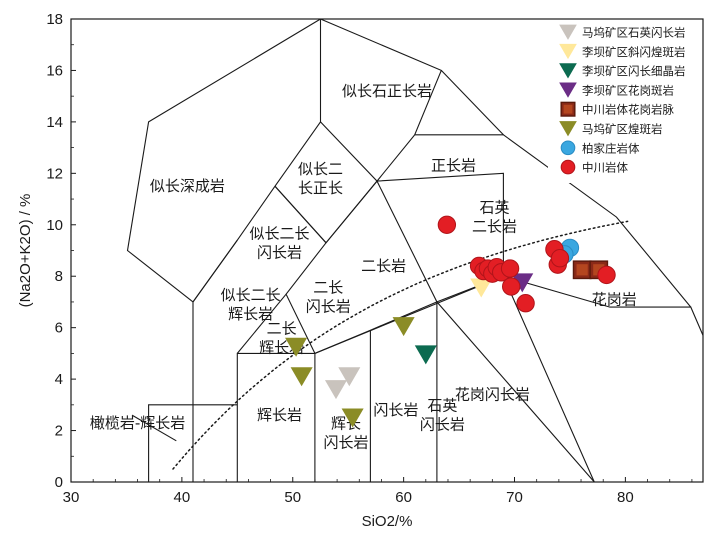 Image resolution: width=720 pixels, height=558 pixels. Describe the element at coordinates (628, 110) in the screenshot. I see `legend-label-4: 中川岩体花岗岩脉` at that location.